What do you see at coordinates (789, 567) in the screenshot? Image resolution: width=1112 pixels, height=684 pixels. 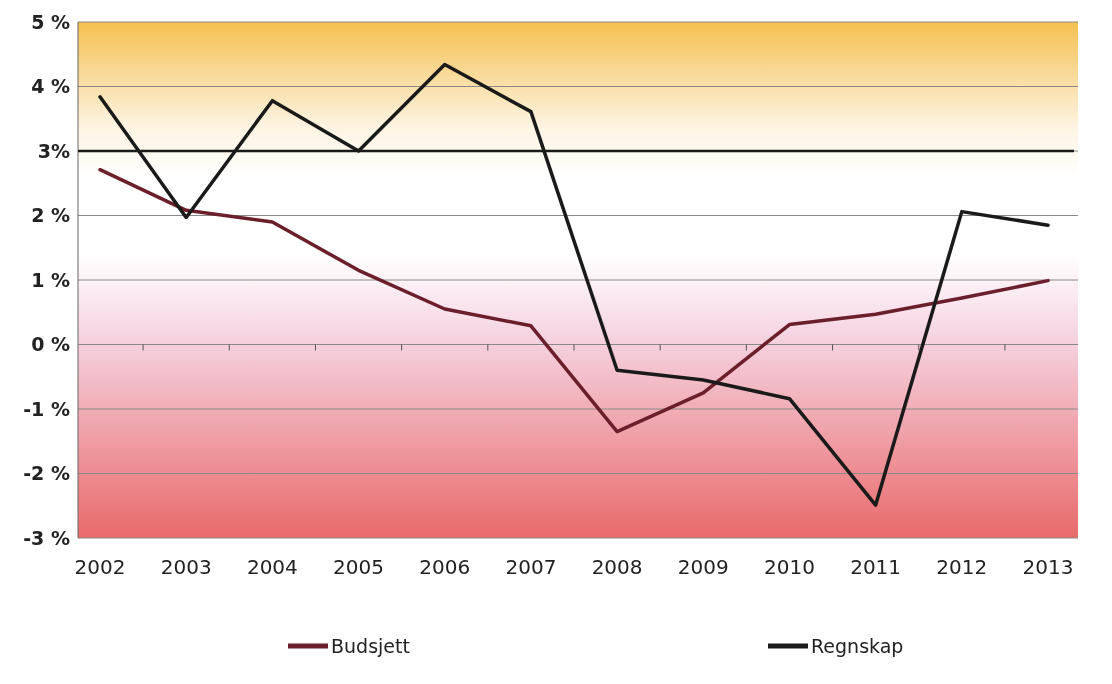 I see `x-tick-label: 2010` at bounding box center [789, 567].